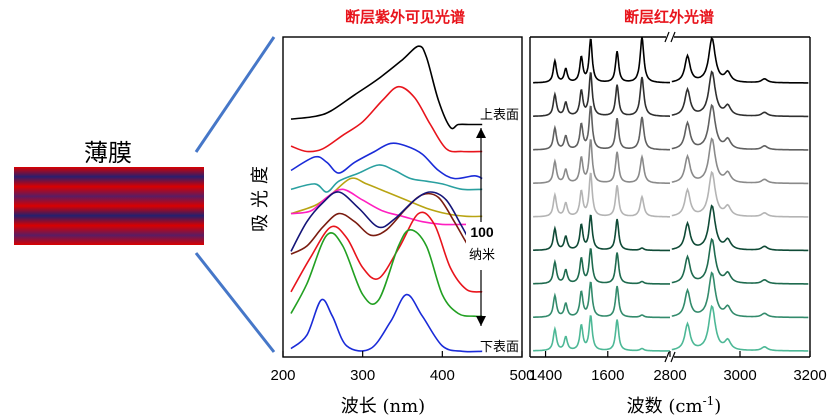 The height and width of the screenshot is (419, 840). What do you see at coordinates (607, 375) in the screenshot?
I see `ir-tick-label: 1600` at bounding box center [607, 375].